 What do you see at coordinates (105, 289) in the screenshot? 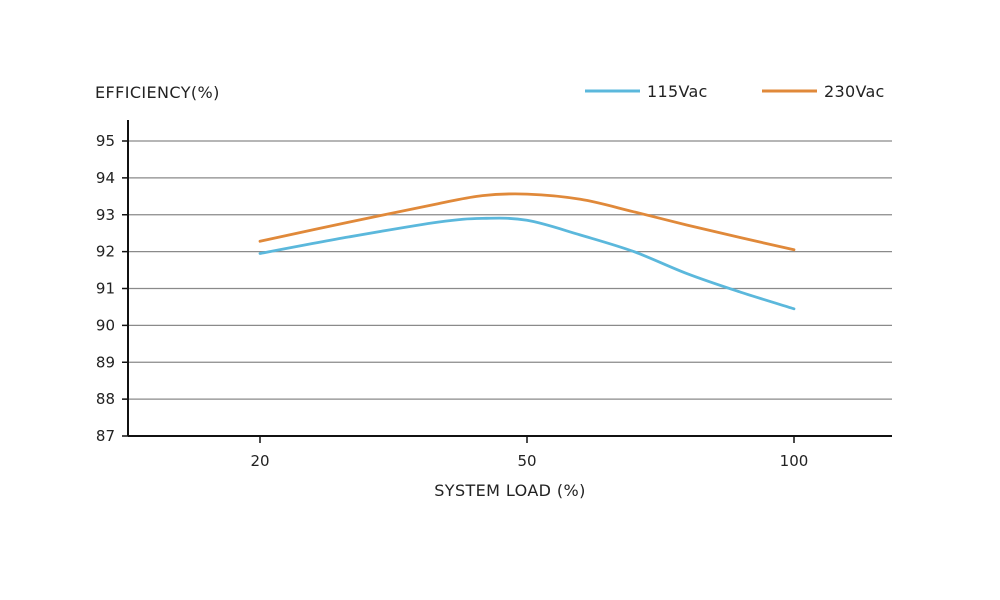
I see `y-tick-label: 91` at bounding box center [105, 289].